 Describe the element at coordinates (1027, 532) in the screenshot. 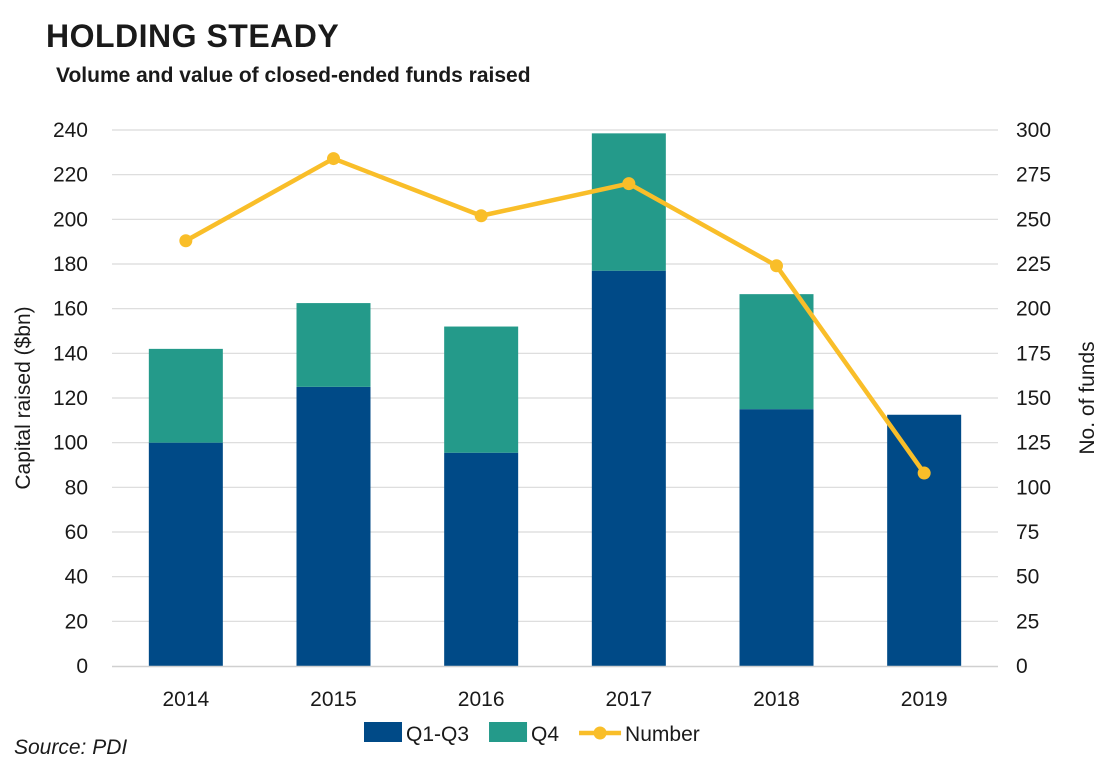

I see `y2-tick-label: 75` at that location.